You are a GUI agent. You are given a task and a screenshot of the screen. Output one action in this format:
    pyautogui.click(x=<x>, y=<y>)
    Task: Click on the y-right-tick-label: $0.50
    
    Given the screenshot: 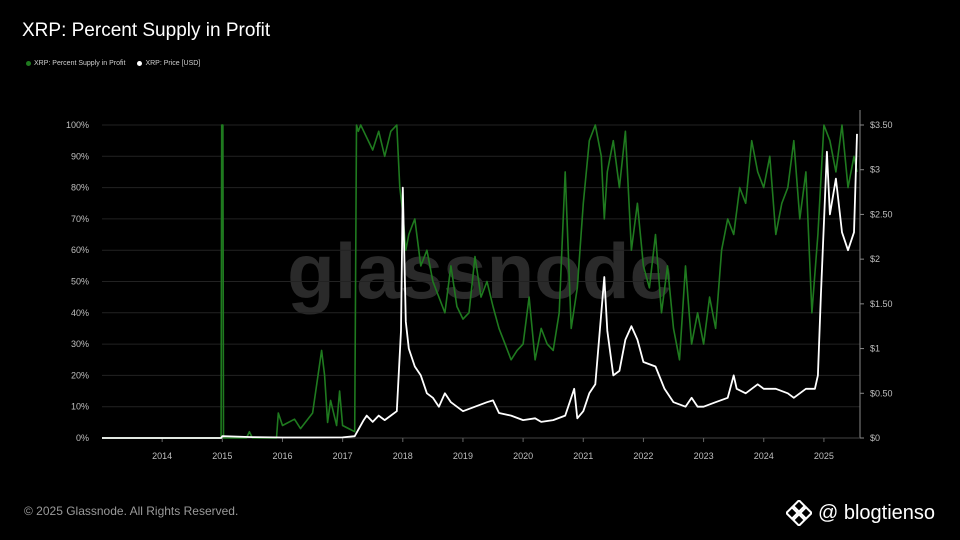 What is the action you would take?
    pyautogui.click(x=881, y=393)
    